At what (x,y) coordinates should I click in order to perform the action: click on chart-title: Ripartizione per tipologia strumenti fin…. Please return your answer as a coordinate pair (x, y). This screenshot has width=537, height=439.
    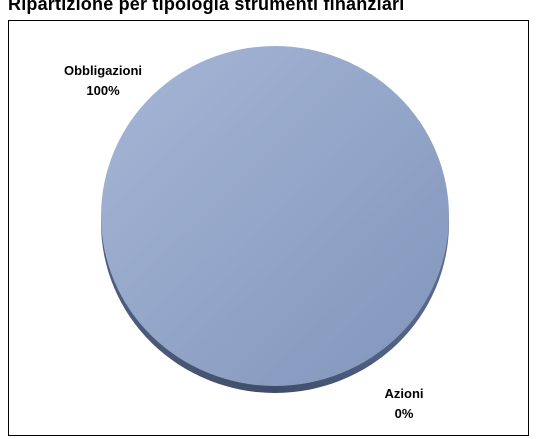
    Looking at the image, I should click on (206, 7).